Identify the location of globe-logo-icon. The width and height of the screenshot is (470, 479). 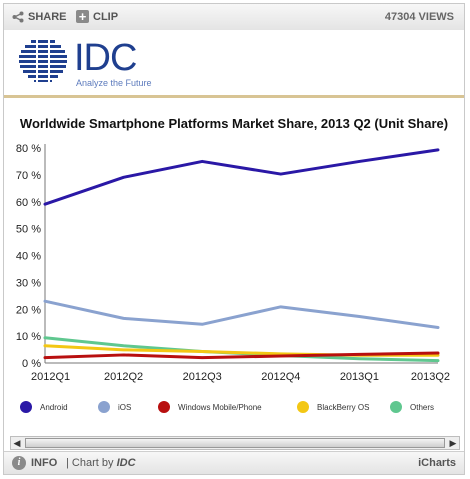
(43, 61).